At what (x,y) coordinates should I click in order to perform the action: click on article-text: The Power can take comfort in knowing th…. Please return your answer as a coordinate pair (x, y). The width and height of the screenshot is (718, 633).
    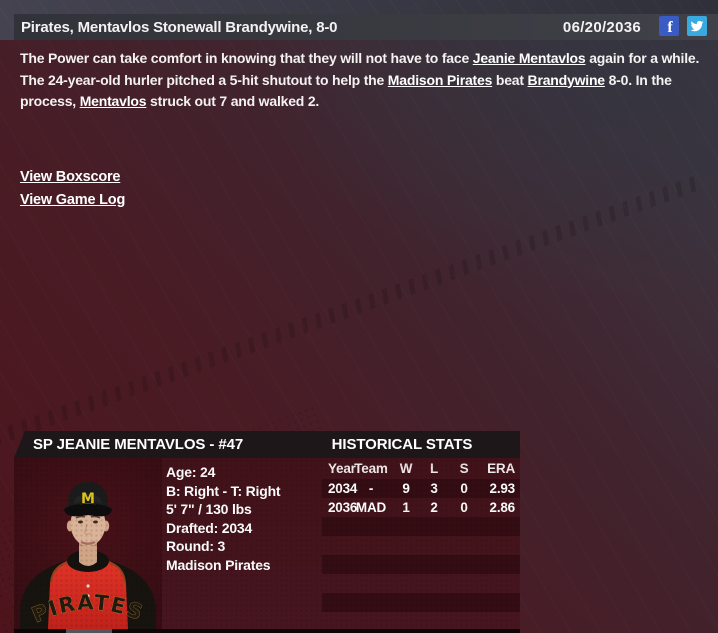
    Looking at the image, I should click on (246, 58).